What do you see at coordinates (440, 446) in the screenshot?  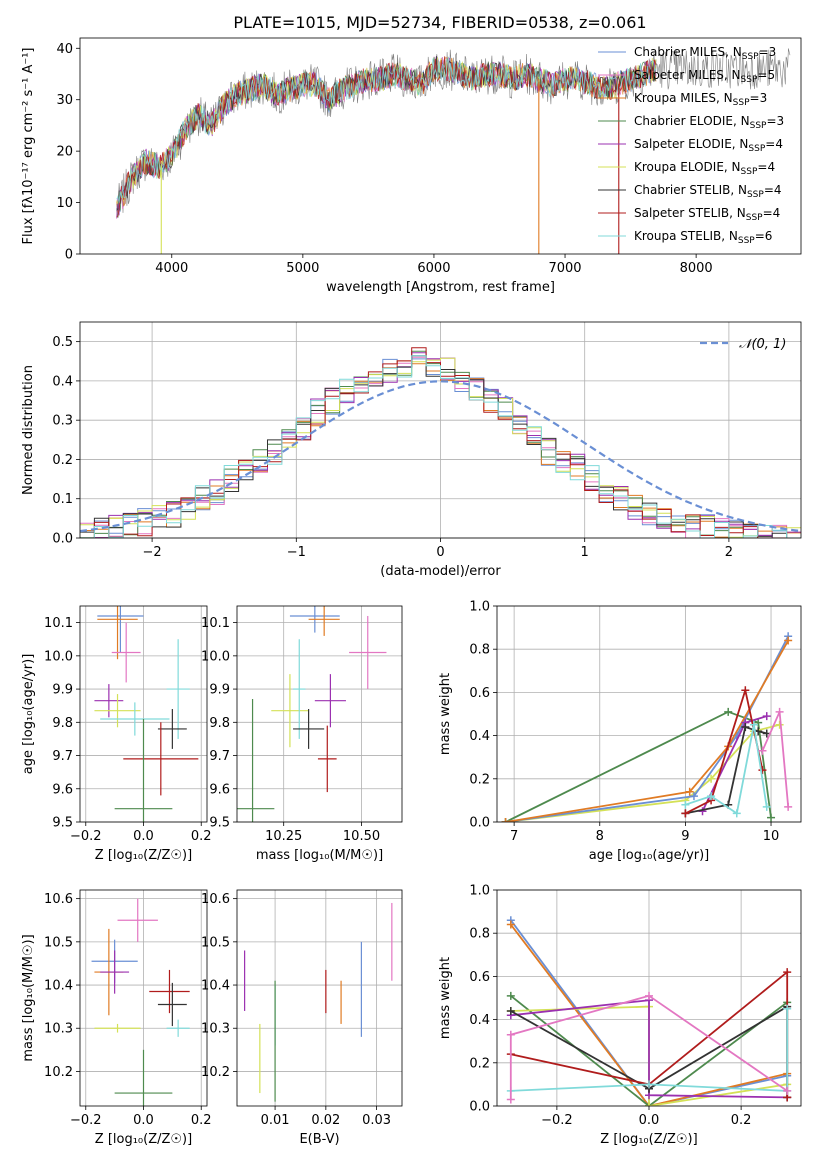 I see `residual-histogram` at bounding box center [440, 446].